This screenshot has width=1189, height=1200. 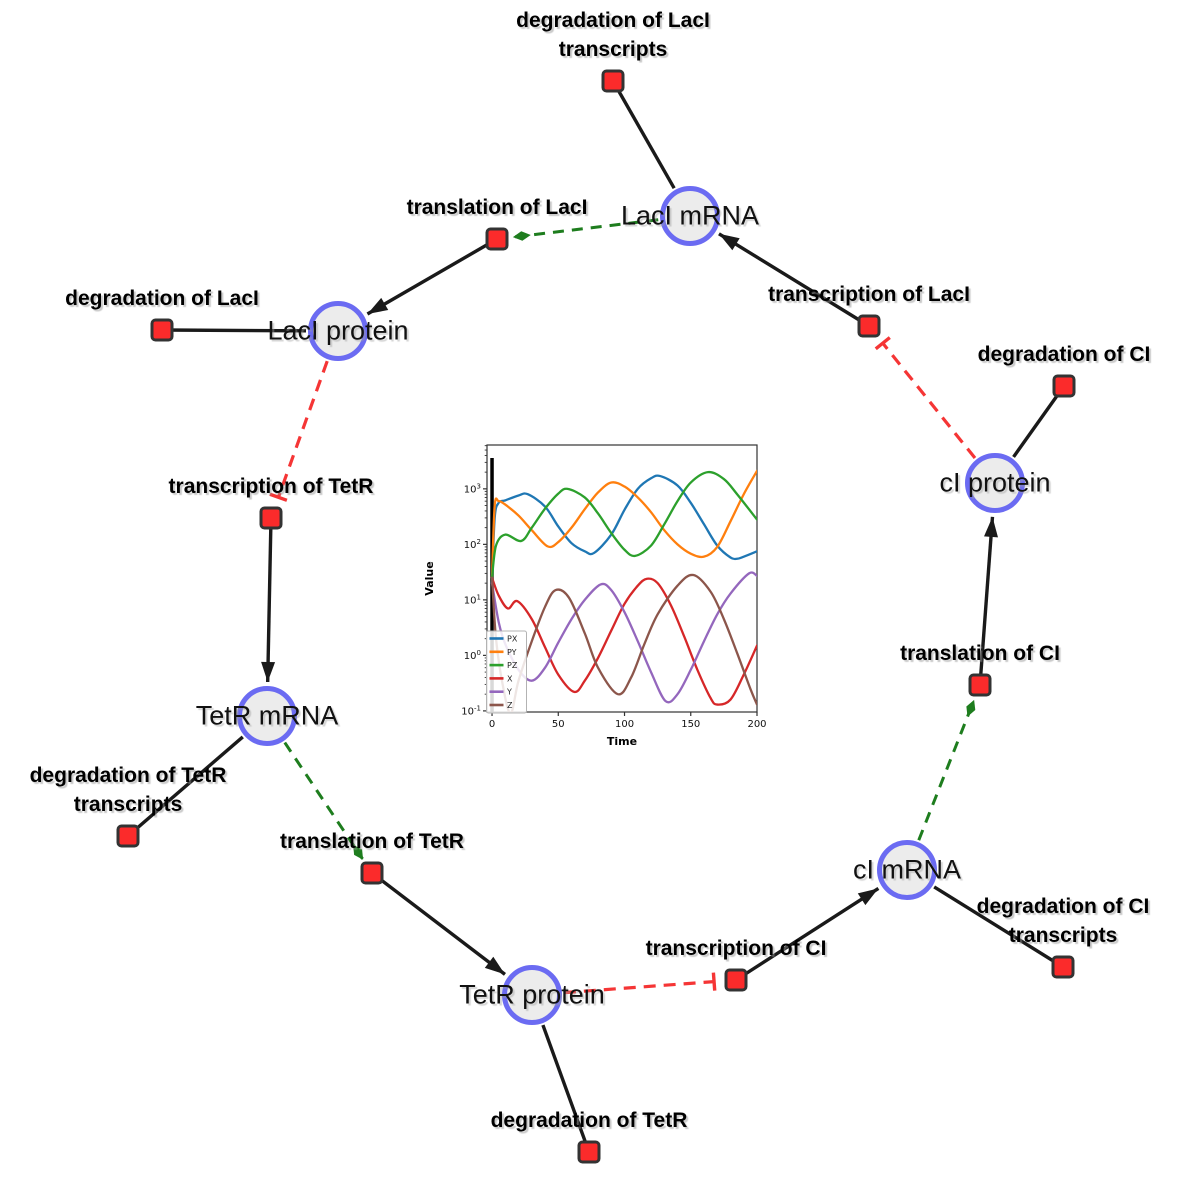 I want to click on legend-label-z: Z, so click(x=510, y=705).